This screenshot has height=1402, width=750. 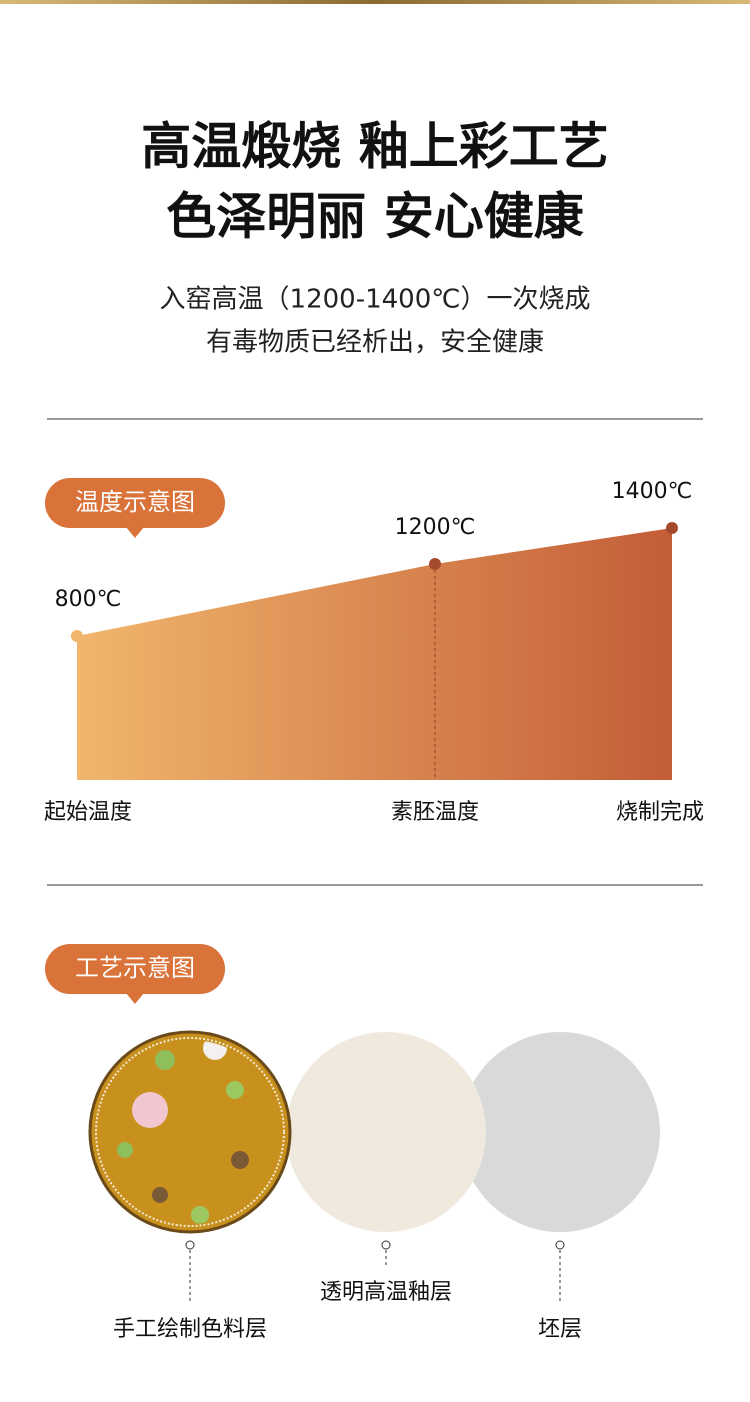 I want to click on value-label: 1400℃, so click(x=652, y=491).